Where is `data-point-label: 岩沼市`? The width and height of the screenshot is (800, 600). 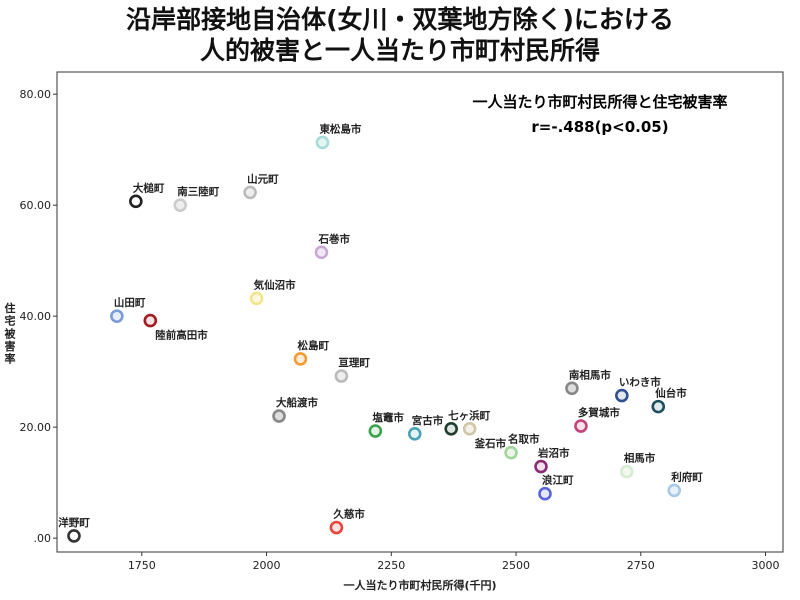 data-point-label: 岩沼市 is located at coordinates (553, 453).